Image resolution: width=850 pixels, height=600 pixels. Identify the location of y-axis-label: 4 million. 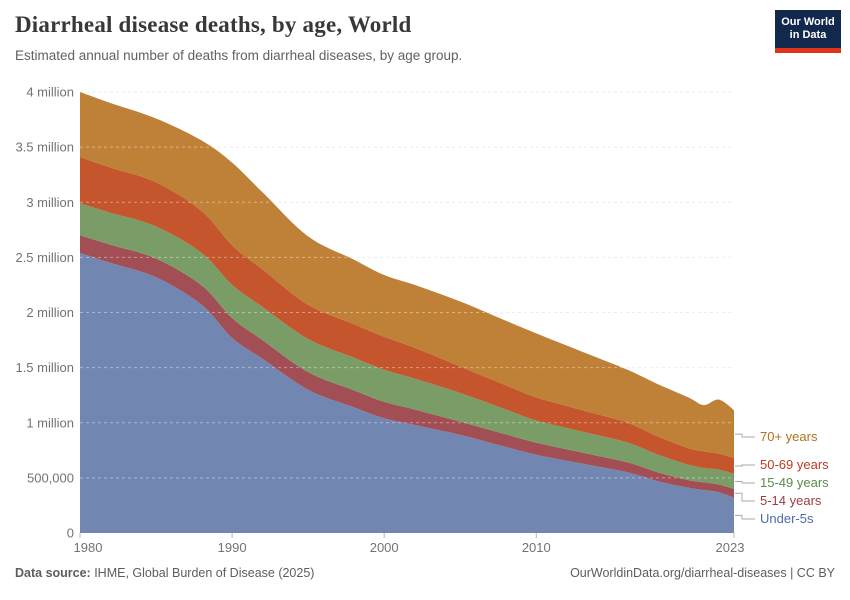
(50, 92).